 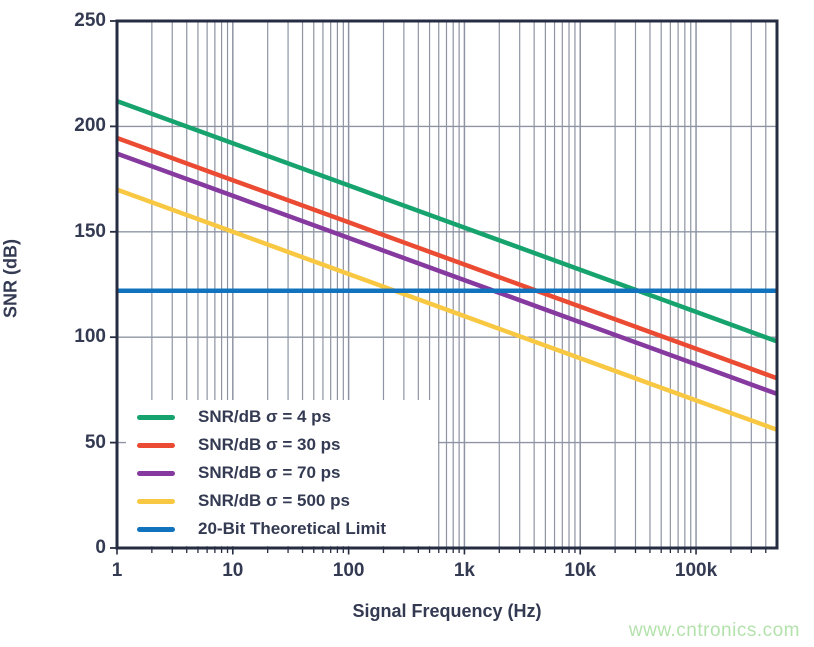 I want to click on x-tick-label-100: 100, so click(x=348, y=570).